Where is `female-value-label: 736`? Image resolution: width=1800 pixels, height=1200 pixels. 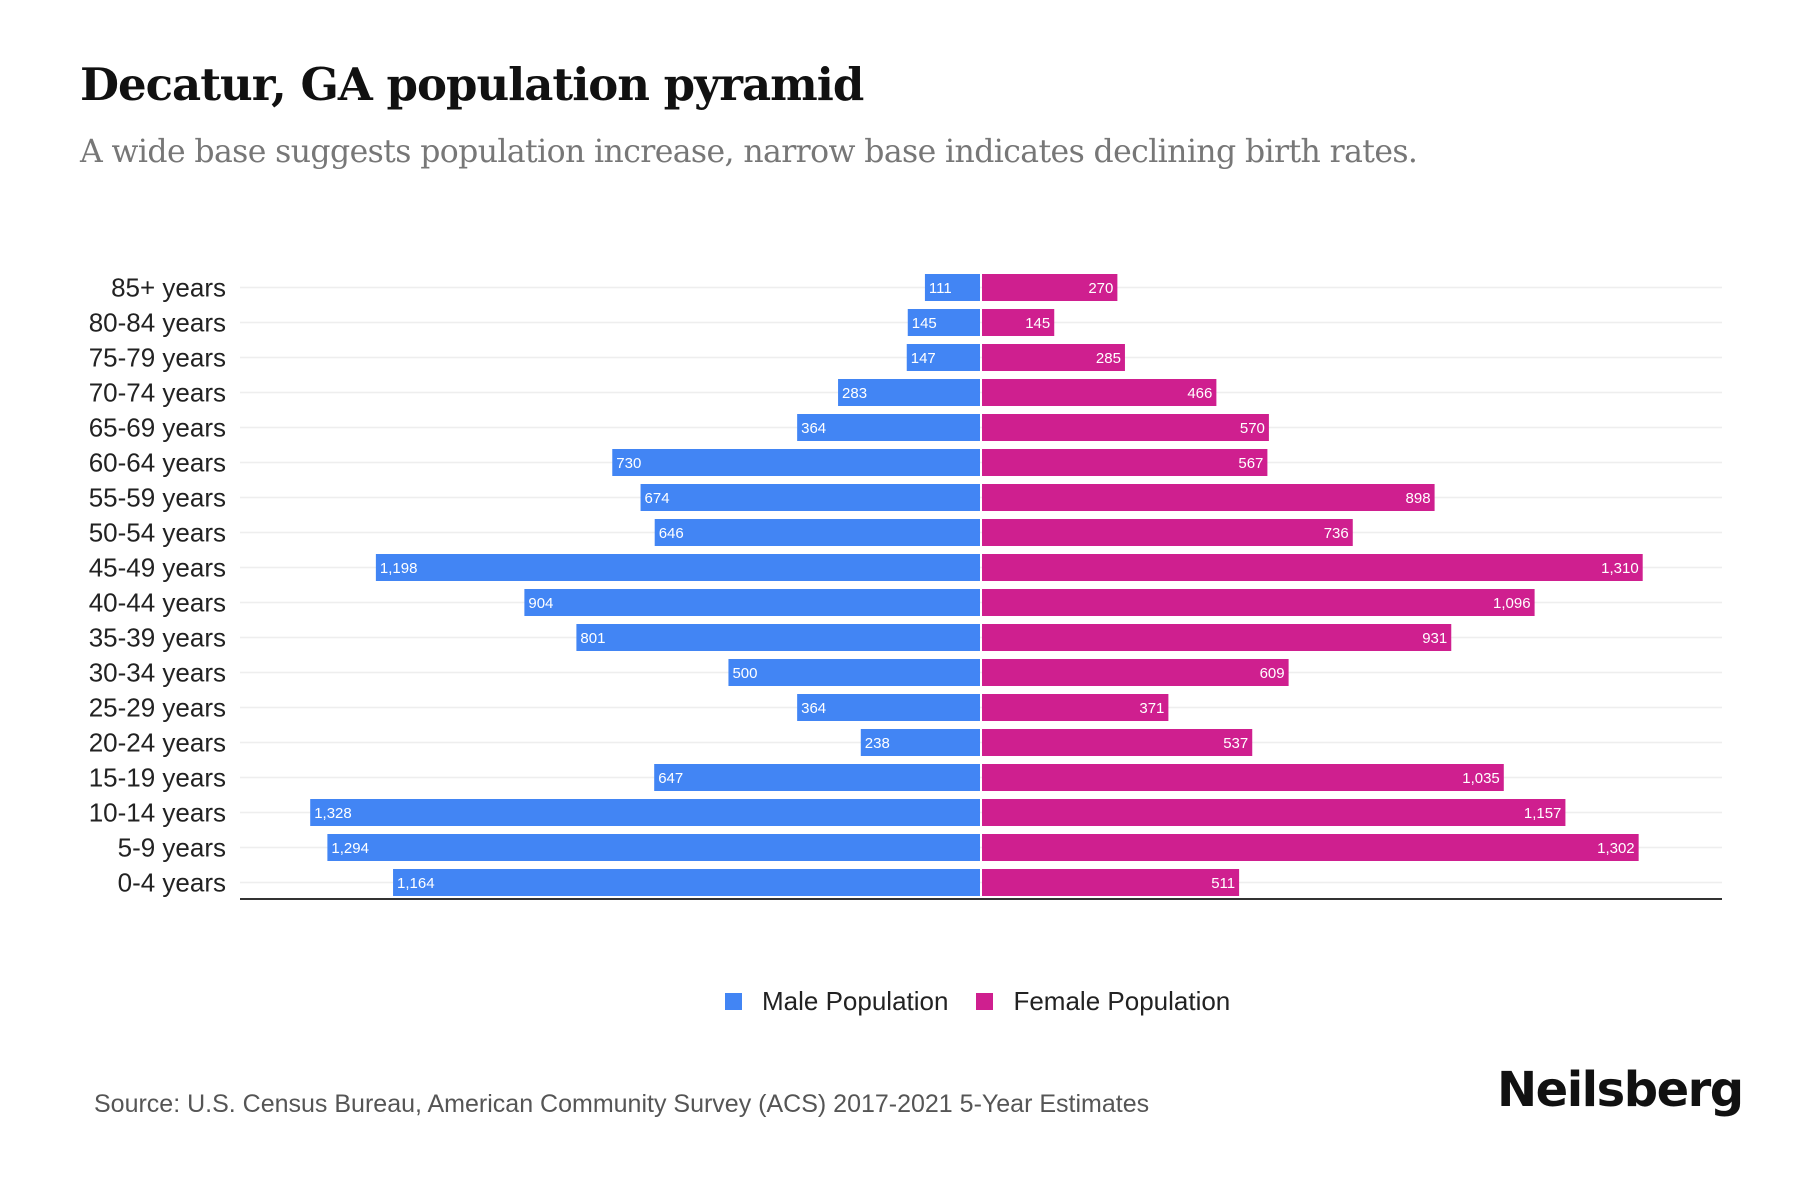 female-value-label: 736 is located at coordinates (1336, 533).